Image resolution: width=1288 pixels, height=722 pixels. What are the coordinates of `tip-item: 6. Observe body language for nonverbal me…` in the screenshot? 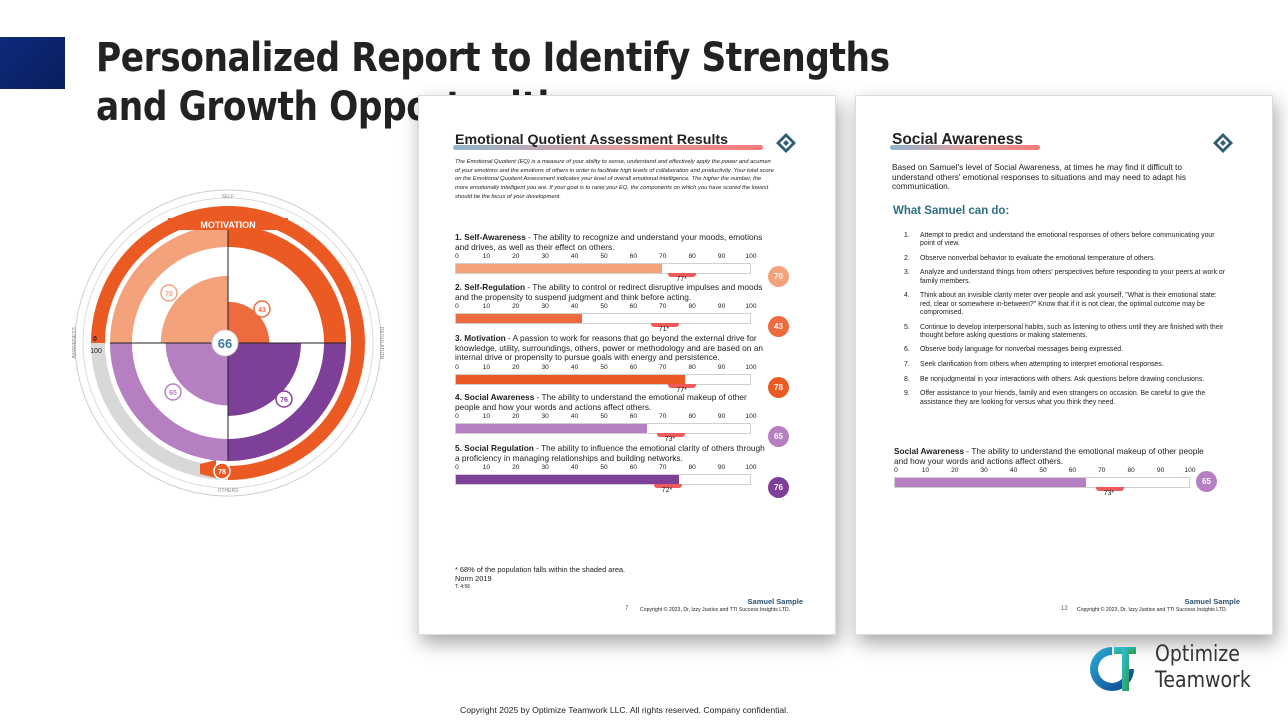 It's located at (1065, 350).